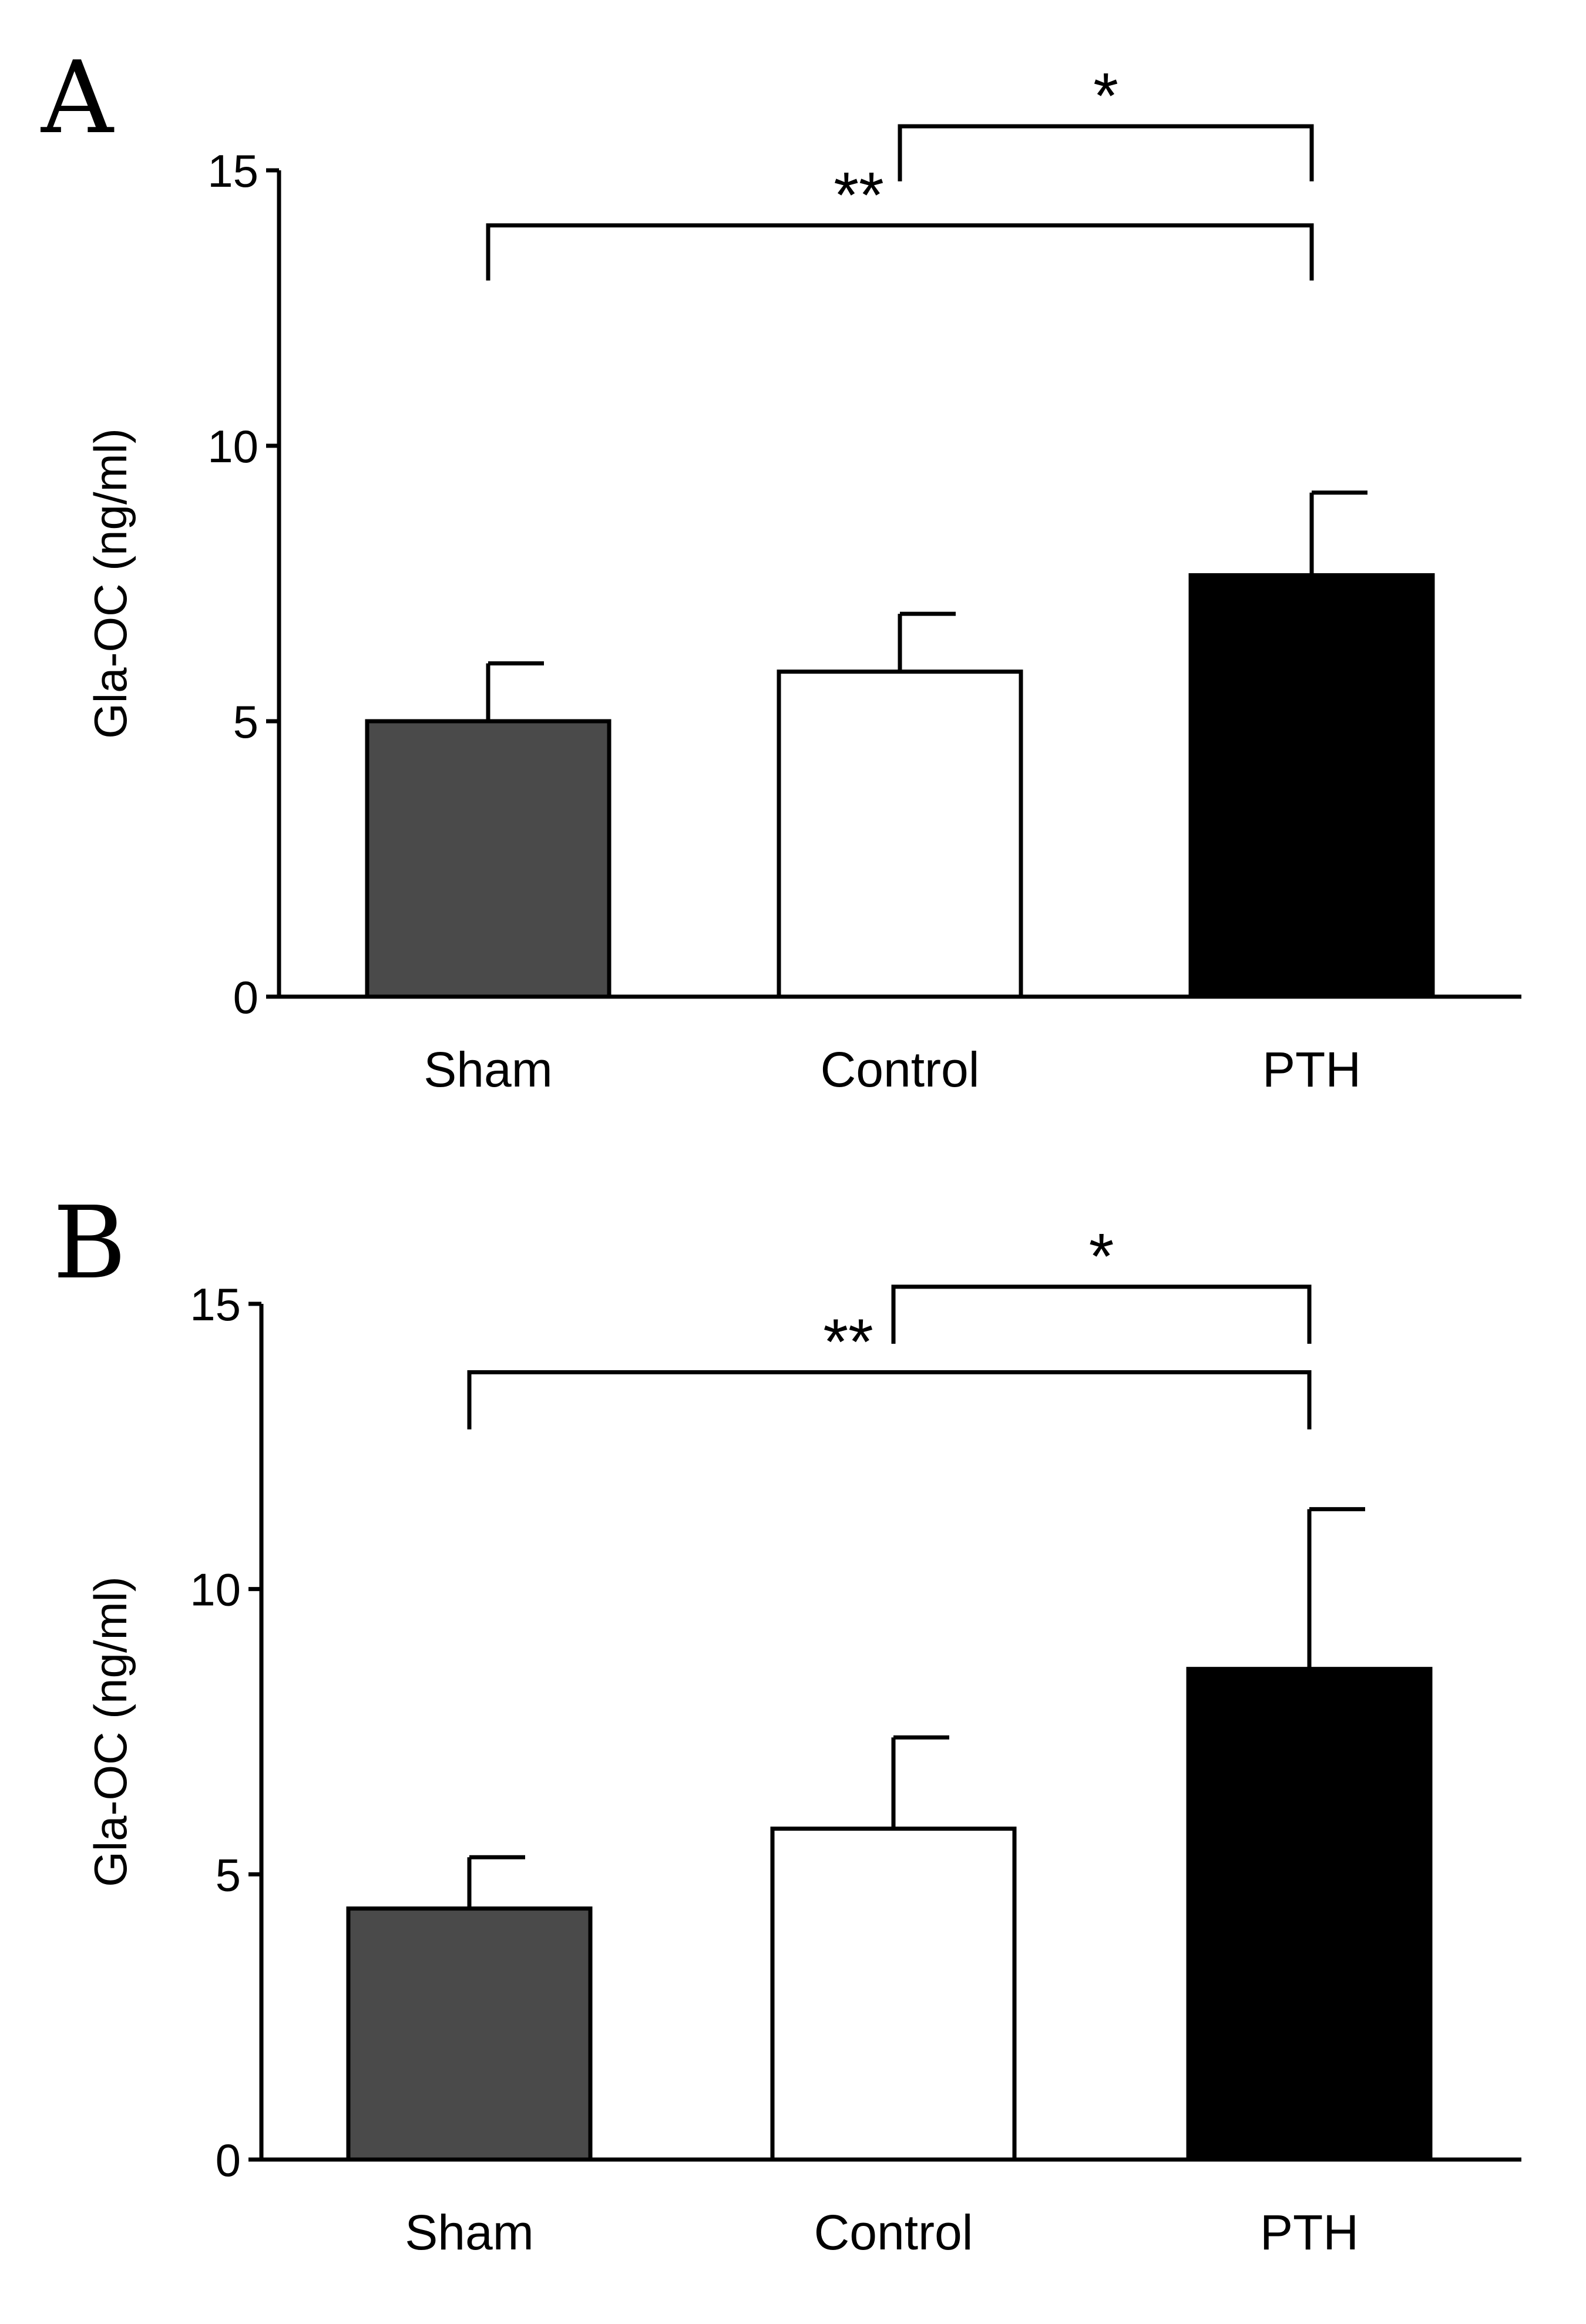 The image size is (1586, 2324). Describe the element at coordinates (78, 98) in the screenshot. I see `panel-letter-a: A` at that location.